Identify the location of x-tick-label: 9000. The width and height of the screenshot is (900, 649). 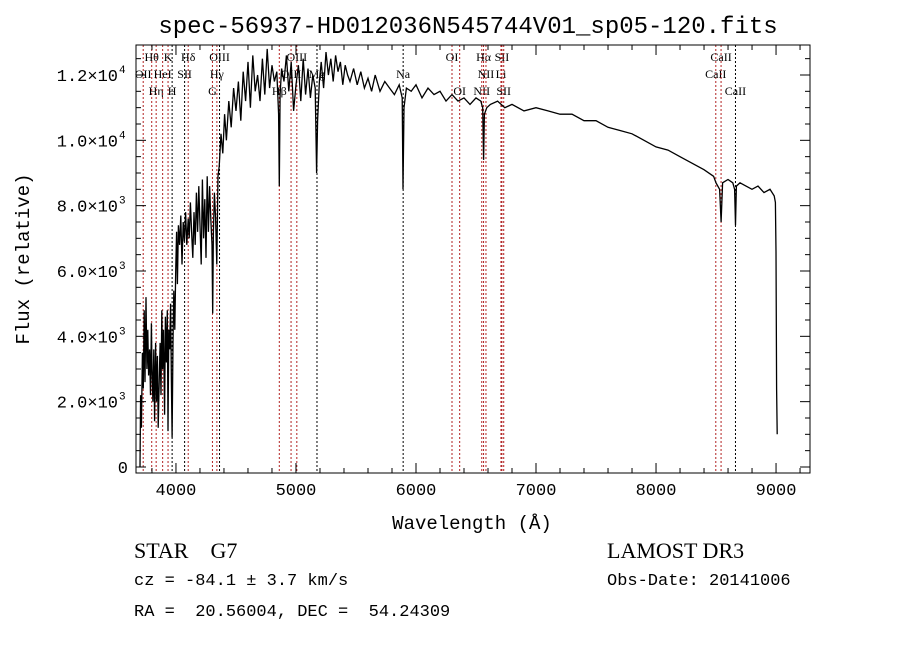
(776, 491).